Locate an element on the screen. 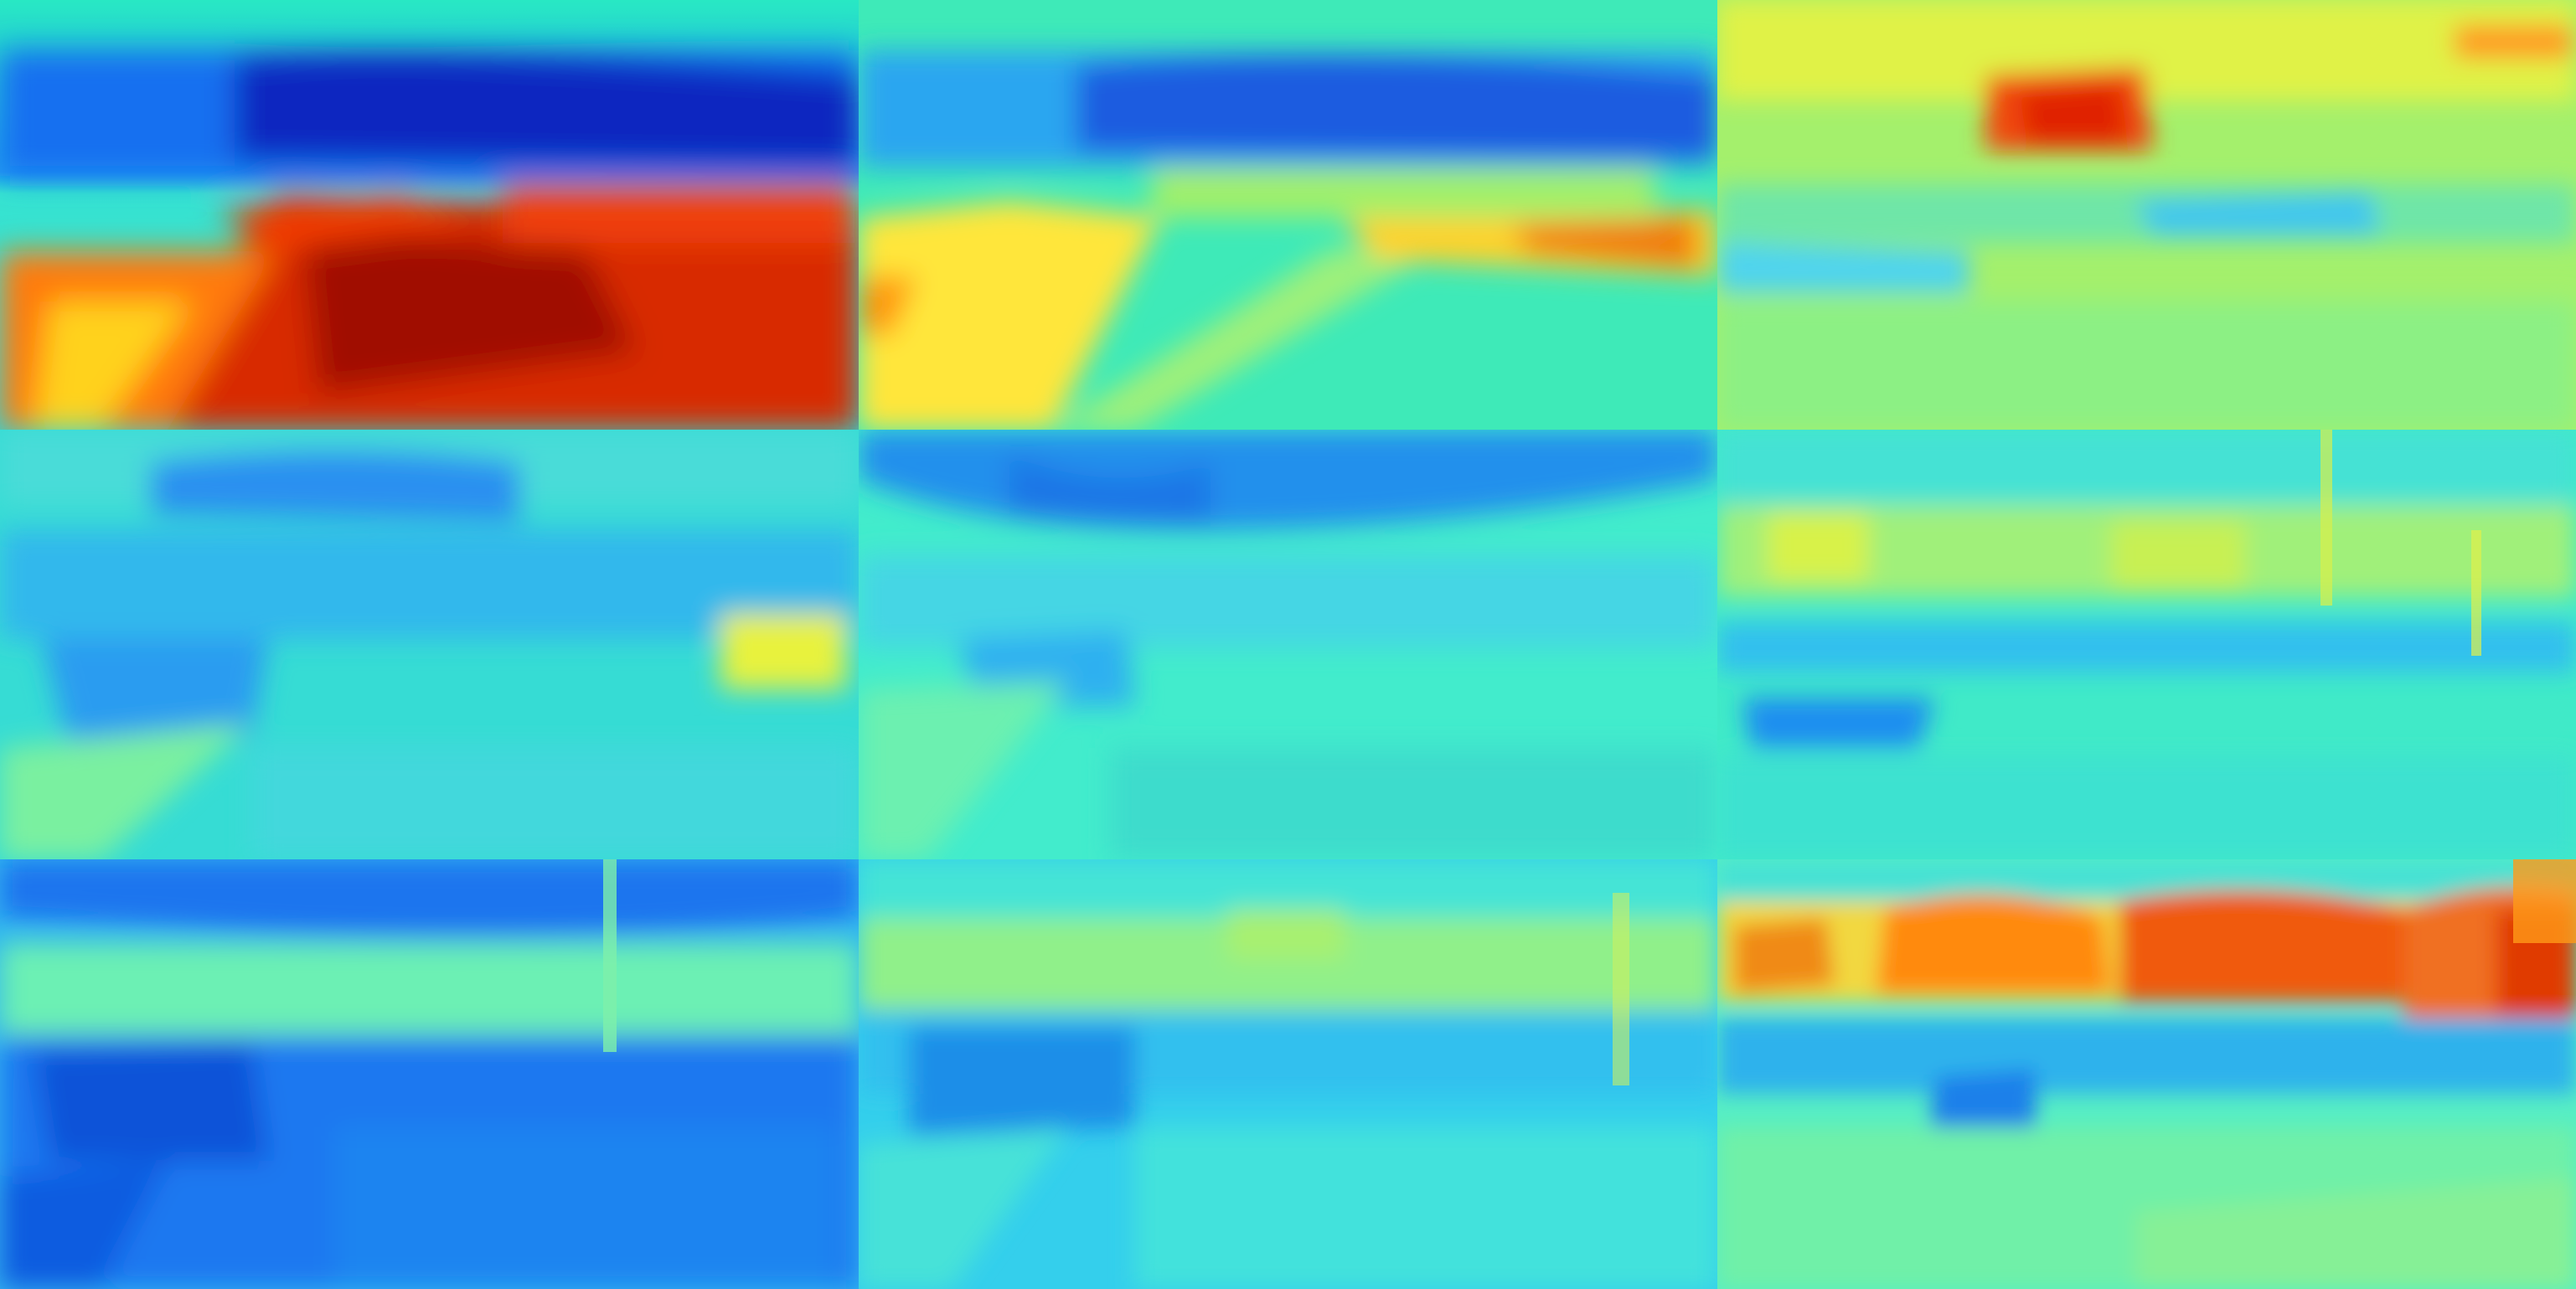 The image size is (2576, 1289). heatmap-panel-r2c2 is located at coordinates (1288, 644).